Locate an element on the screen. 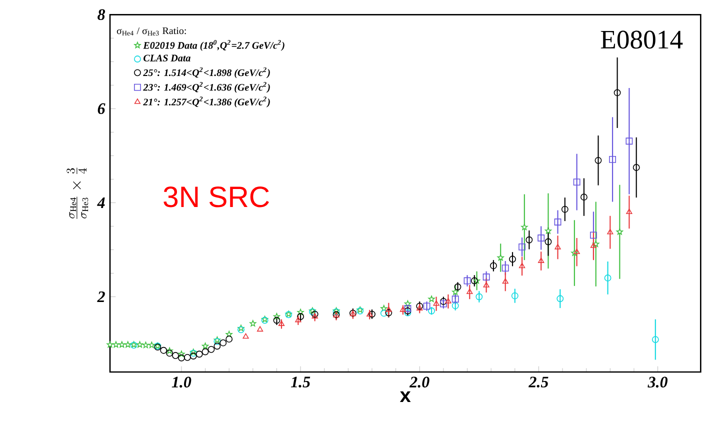  annotation: E08014 is located at coordinates (641, 39).